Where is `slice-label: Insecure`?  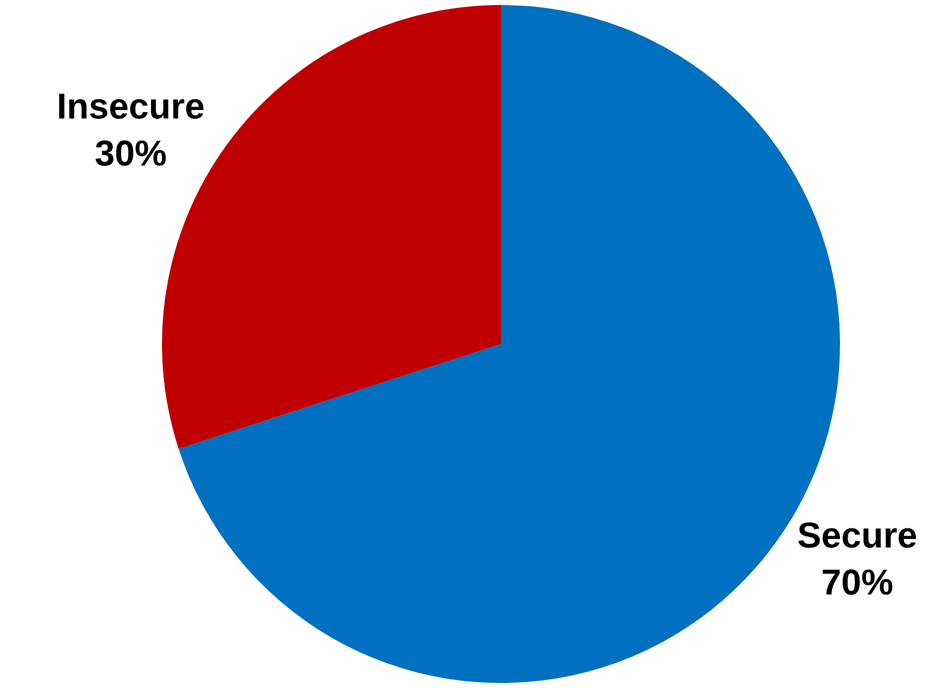
slice-label: Insecure is located at coordinates (130, 106).